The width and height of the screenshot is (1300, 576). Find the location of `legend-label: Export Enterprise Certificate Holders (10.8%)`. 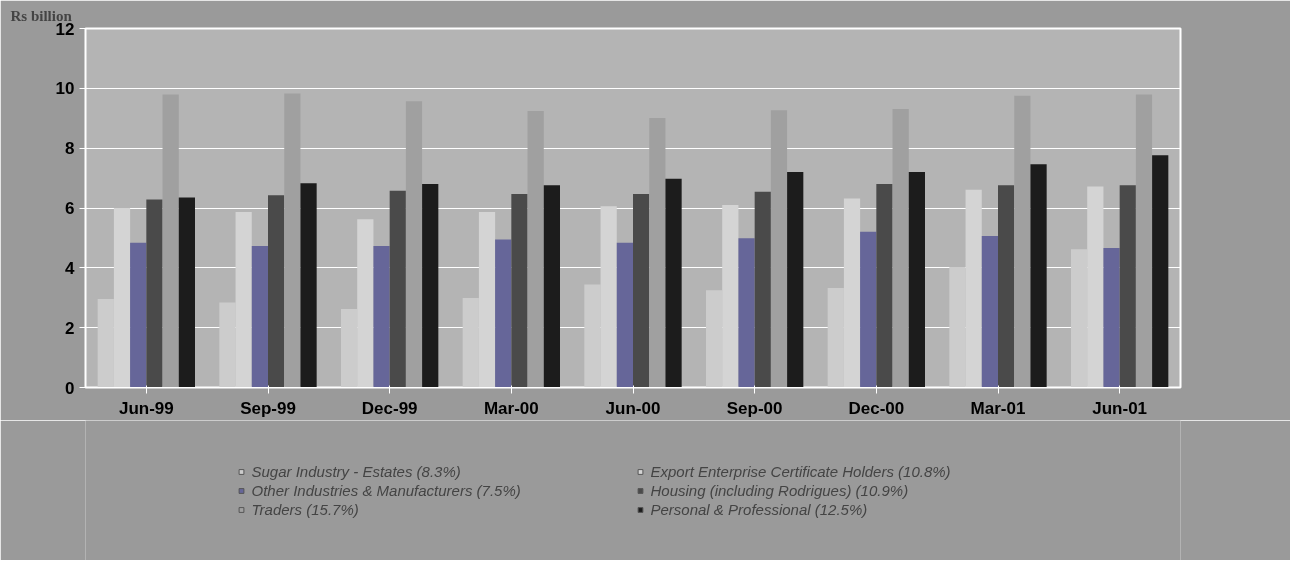

legend-label: Export Enterprise Certificate Holders (10.8%) is located at coordinates (801, 471).